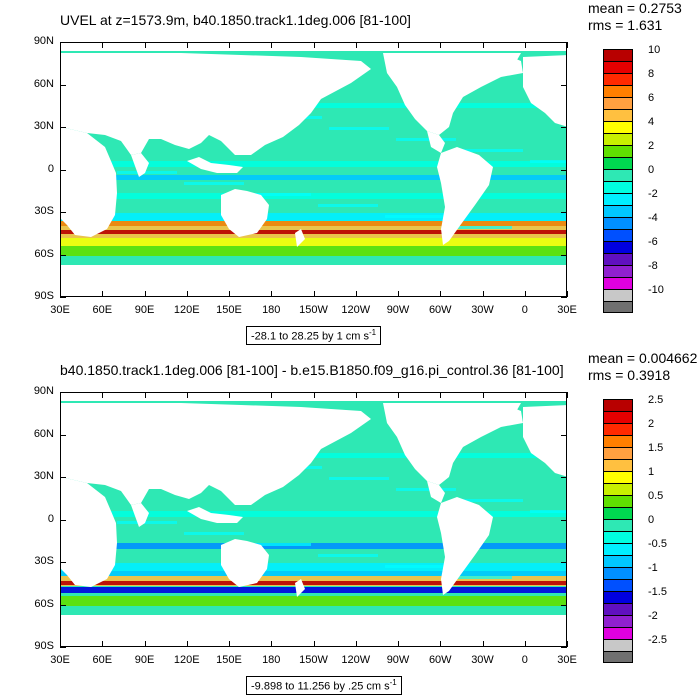 Image resolution: width=700 pixels, height=700 pixels. What do you see at coordinates (324, 685) in the screenshot?
I see `contour-info-box: -9.898 to 11.256 by .25 cm s-1` at bounding box center [324, 685].